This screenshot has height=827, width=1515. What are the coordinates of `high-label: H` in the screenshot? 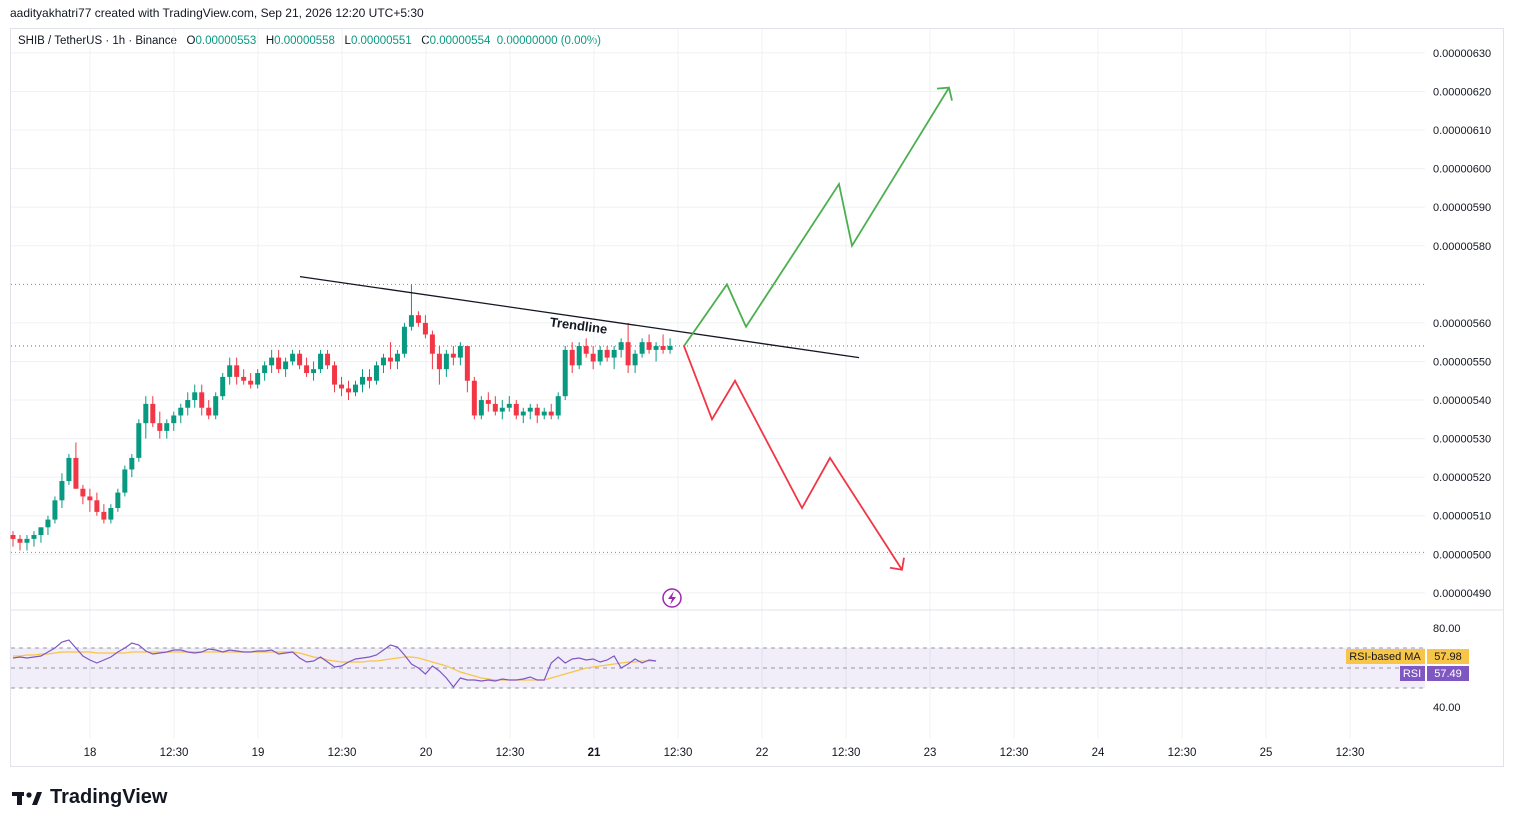 It's located at (270, 41).